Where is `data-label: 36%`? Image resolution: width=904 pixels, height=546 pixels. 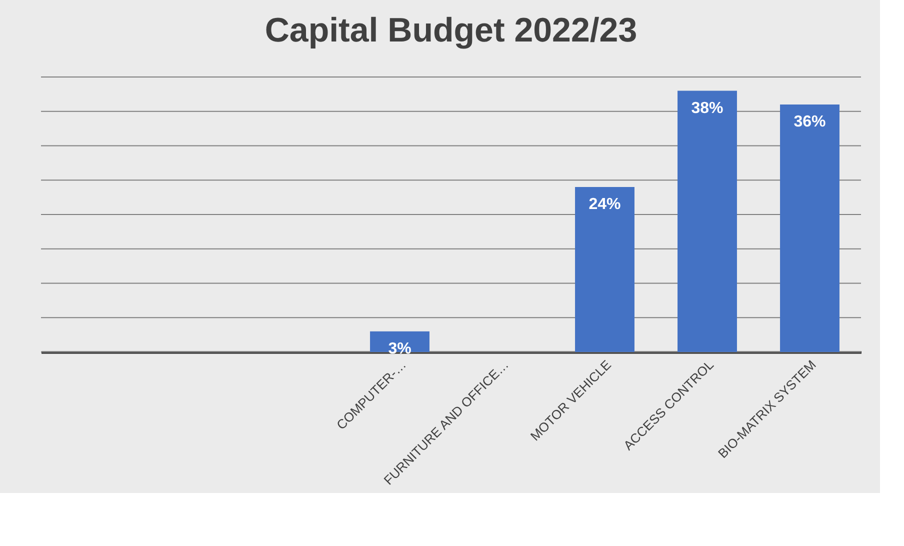
data-label: 36% is located at coordinates (810, 122).